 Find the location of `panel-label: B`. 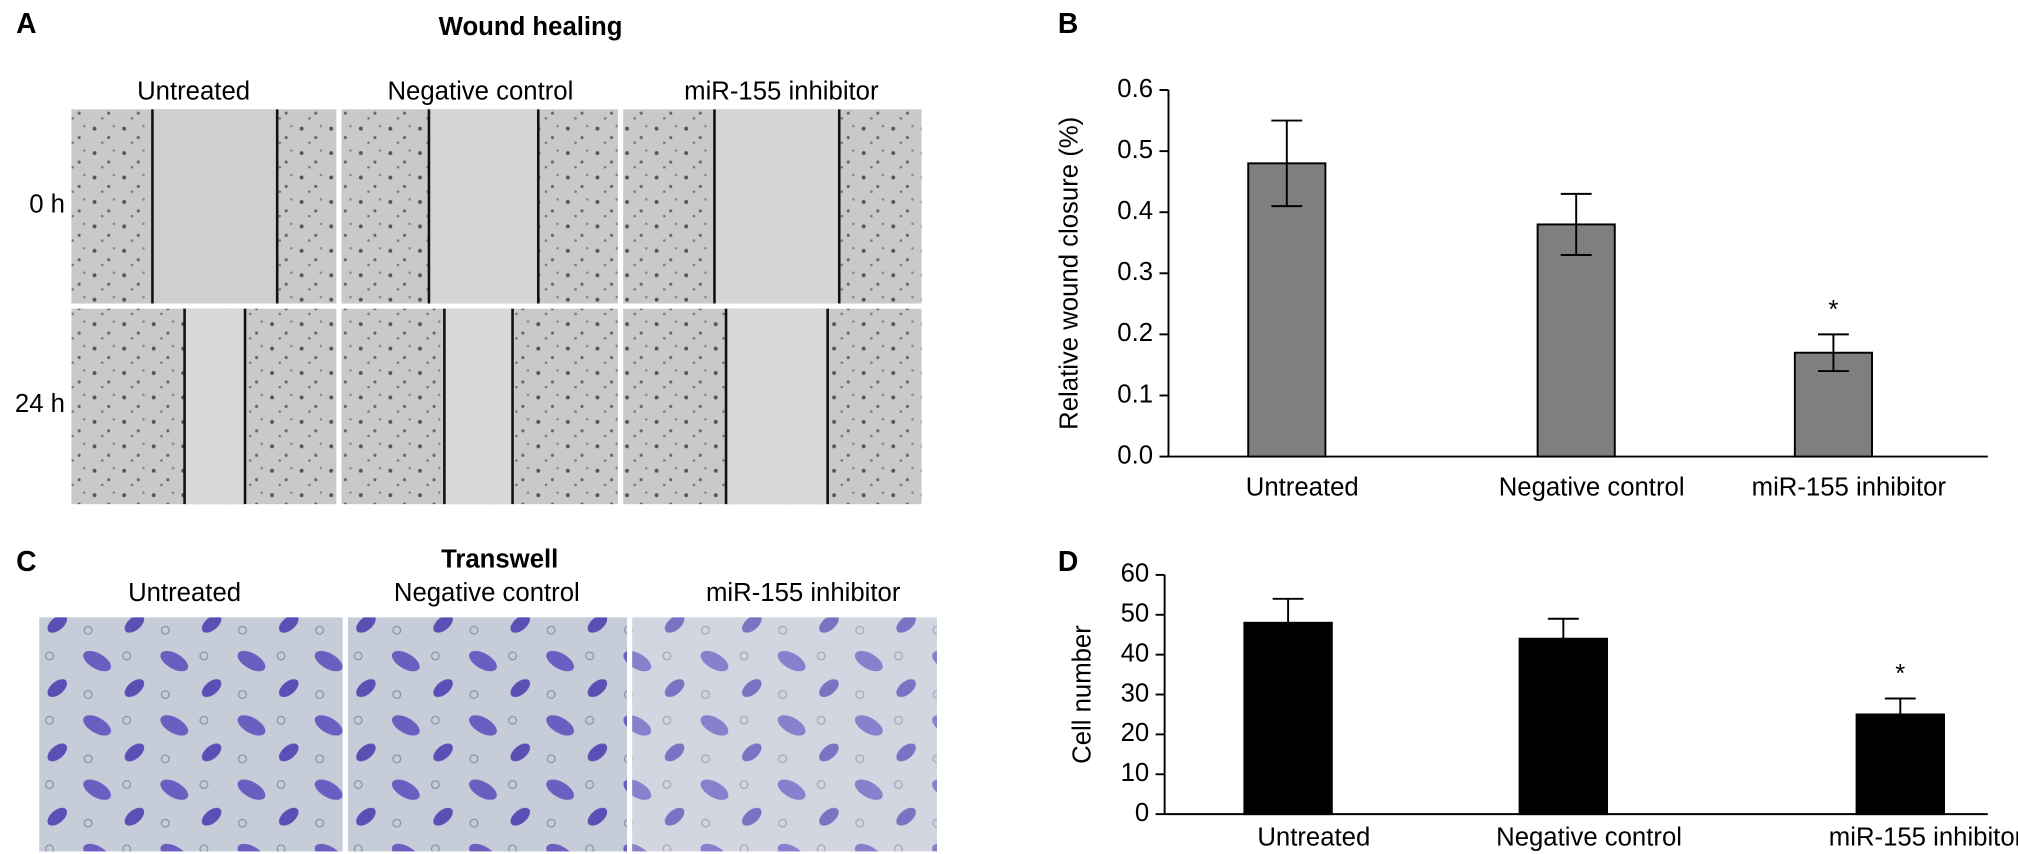

panel-label: B is located at coordinates (1068, 23).